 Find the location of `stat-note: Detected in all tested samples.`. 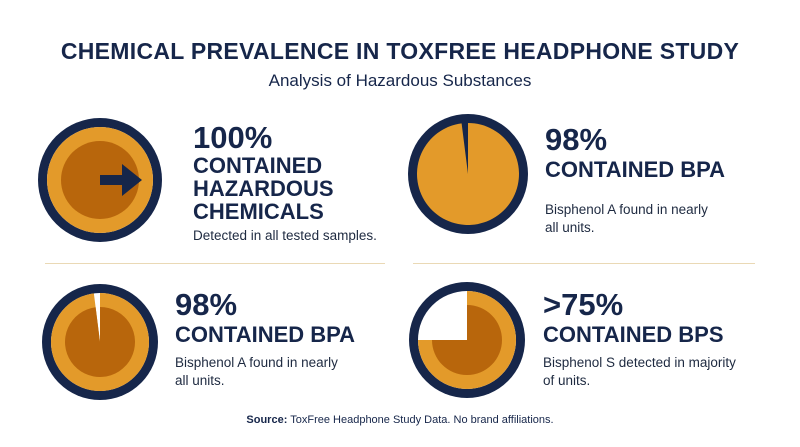

stat-note: Detected in all tested samples. is located at coordinates (285, 235).